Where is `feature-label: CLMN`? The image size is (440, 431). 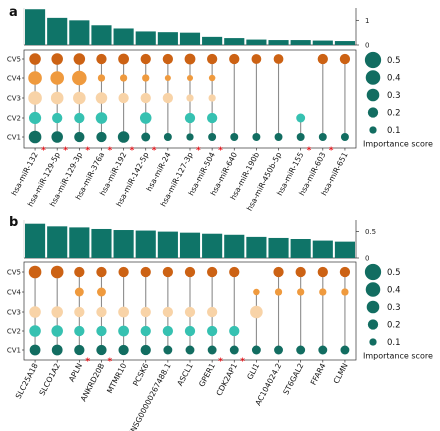
feature-label: CLMN is located at coordinates (341, 373).